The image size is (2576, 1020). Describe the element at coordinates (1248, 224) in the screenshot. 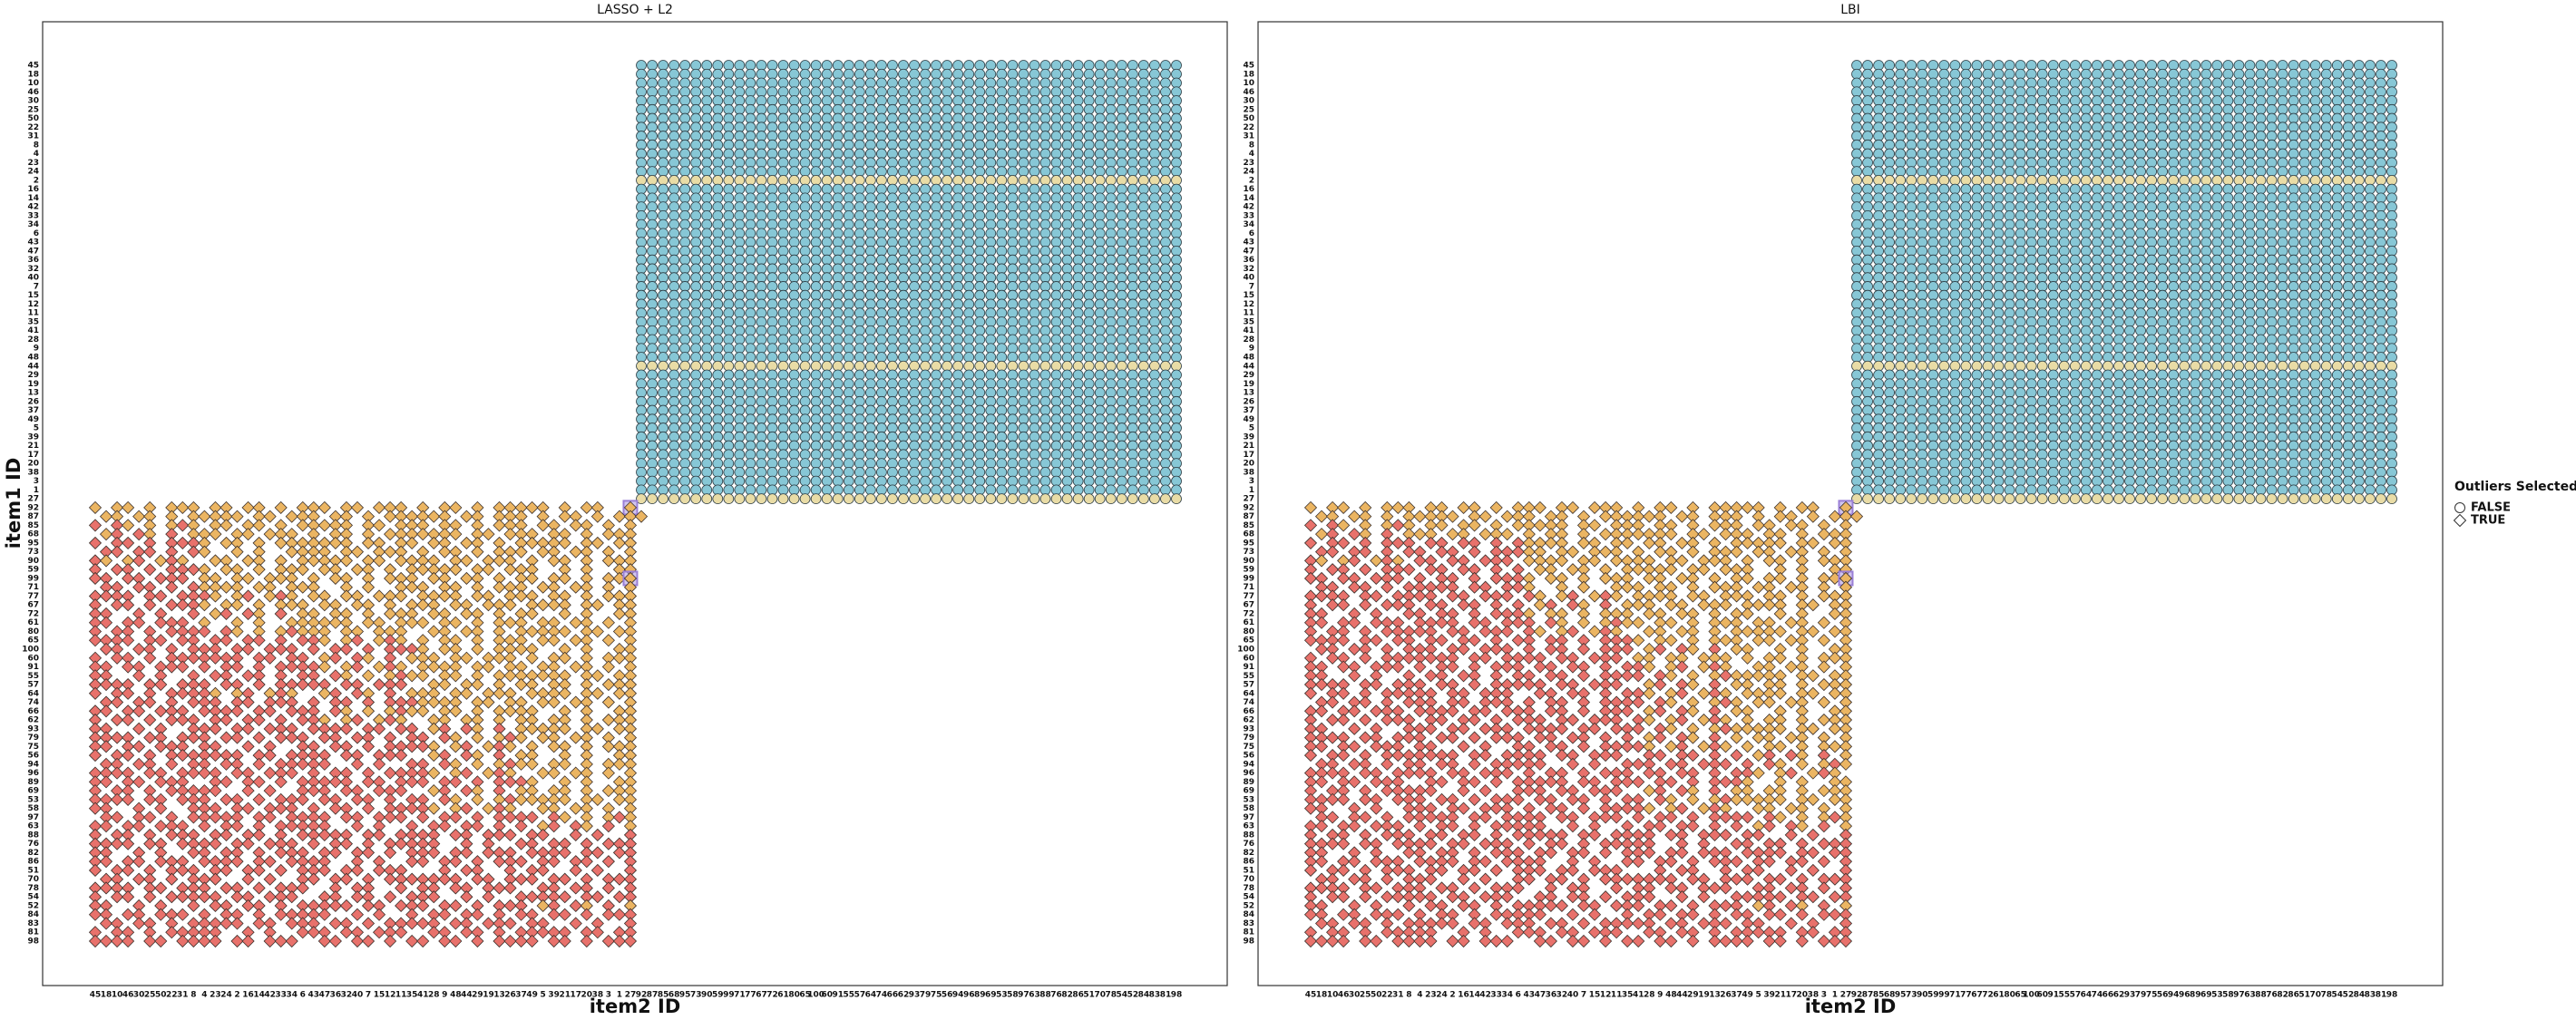

I see `y-tick-label: 34` at that location.